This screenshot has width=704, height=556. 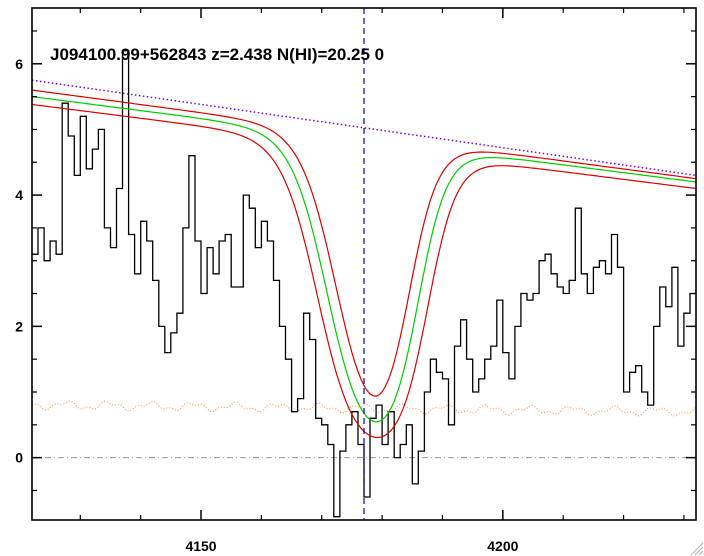 What do you see at coordinates (19, 195) in the screenshot?
I see `y-tick-label: 4` at bounding box center [19, 195].